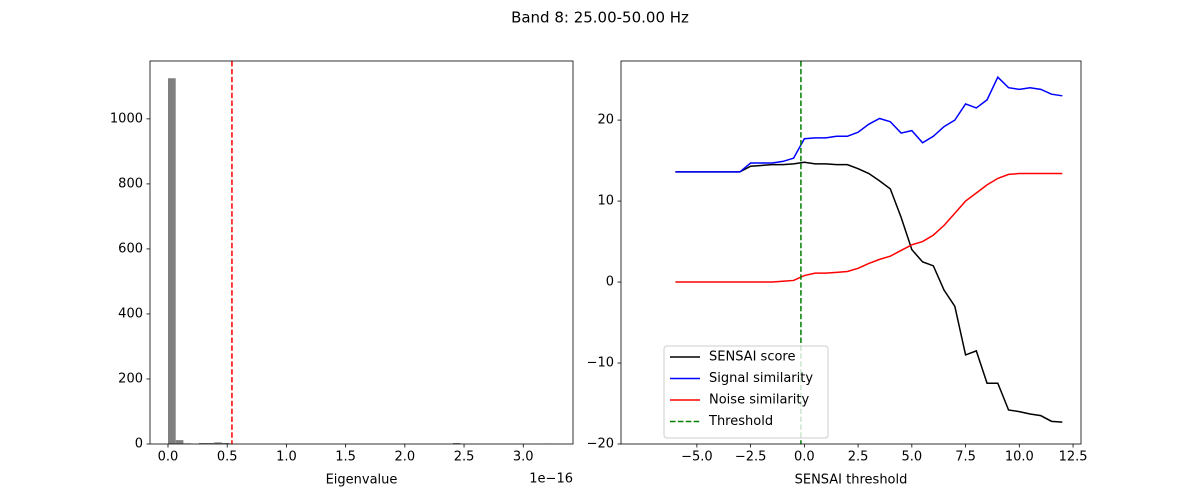 This screenshot has height=500, width=1200. I want to click on x-tick-label: 3.0, so click(523, 457).